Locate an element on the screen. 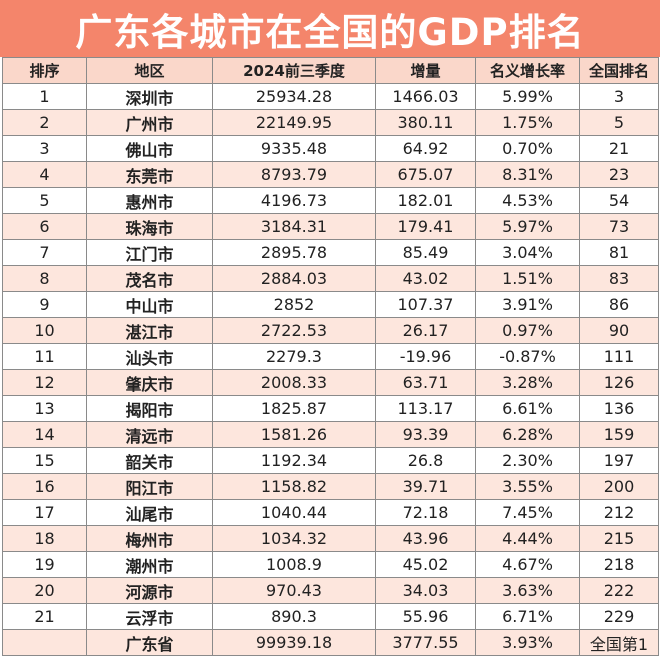 Image resolution: width=660 pixels, height=656 pixels. table-row: 18 梅州市 1034.32 43.96 4.44% 215 is located at coordinates (330, 538).